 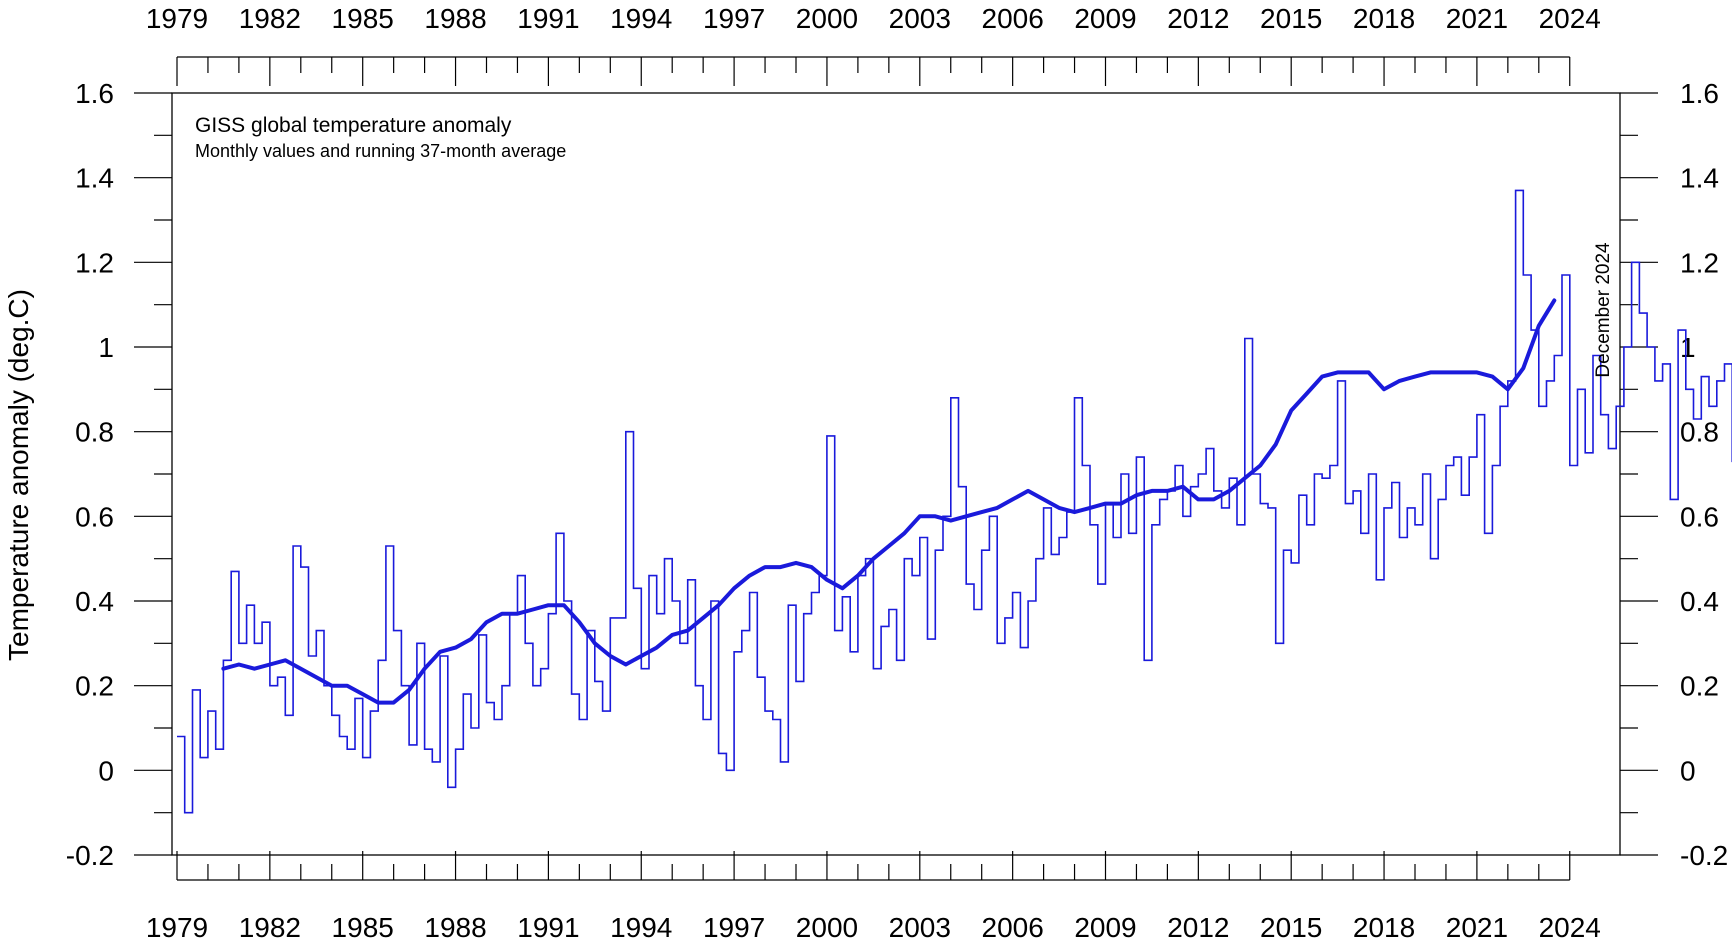 What do you see at coordinates (920, 18) in the screenshot?
I see `x-tick-label-top: 2003` at bounding box center [920, 18].